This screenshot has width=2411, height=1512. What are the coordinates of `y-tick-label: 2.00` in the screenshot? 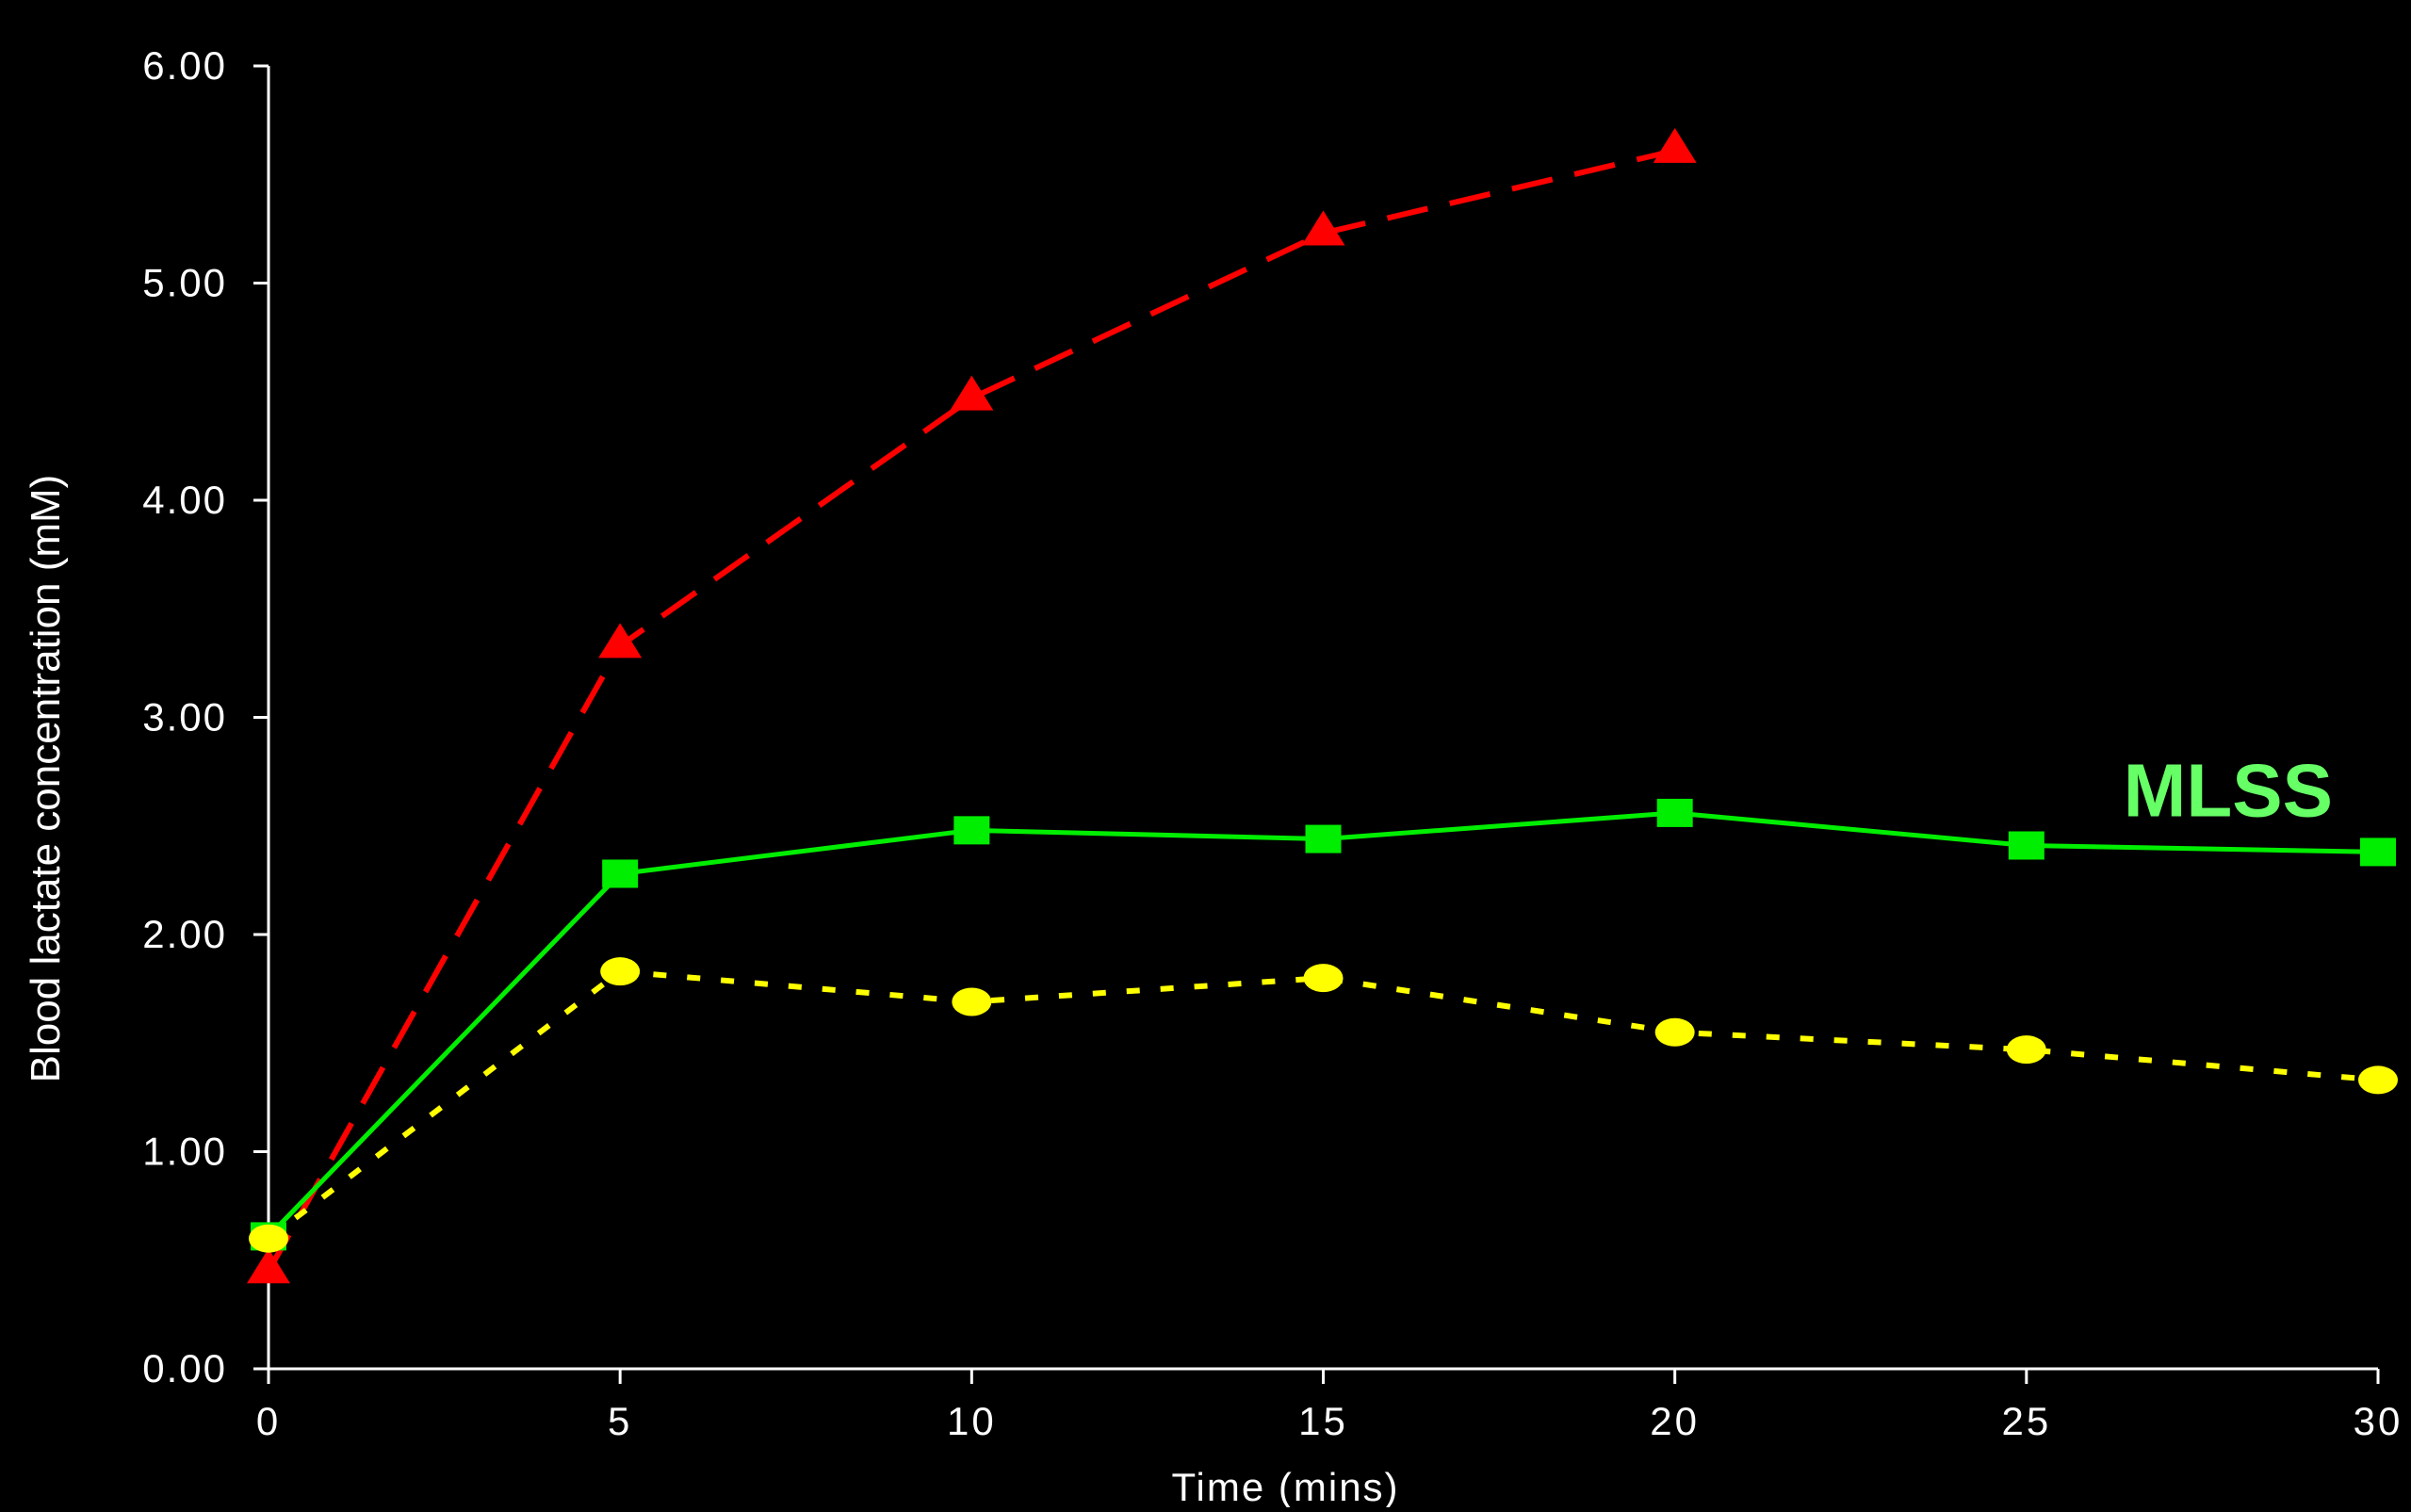 It's located at (185, 934).